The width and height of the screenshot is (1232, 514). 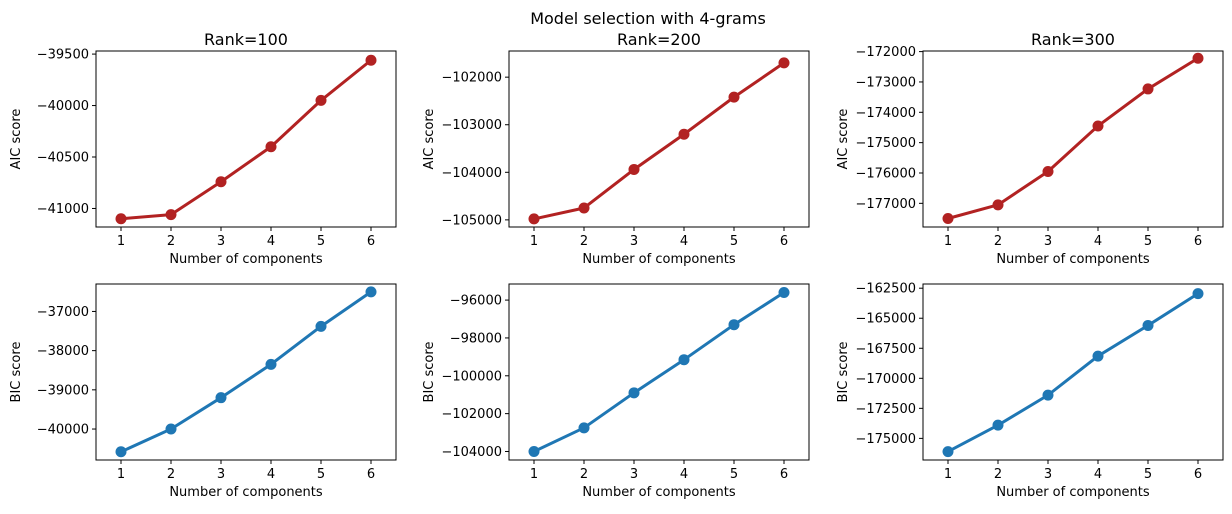 I want to click on y-tick-label: −175000, so click(x=885, y=143).